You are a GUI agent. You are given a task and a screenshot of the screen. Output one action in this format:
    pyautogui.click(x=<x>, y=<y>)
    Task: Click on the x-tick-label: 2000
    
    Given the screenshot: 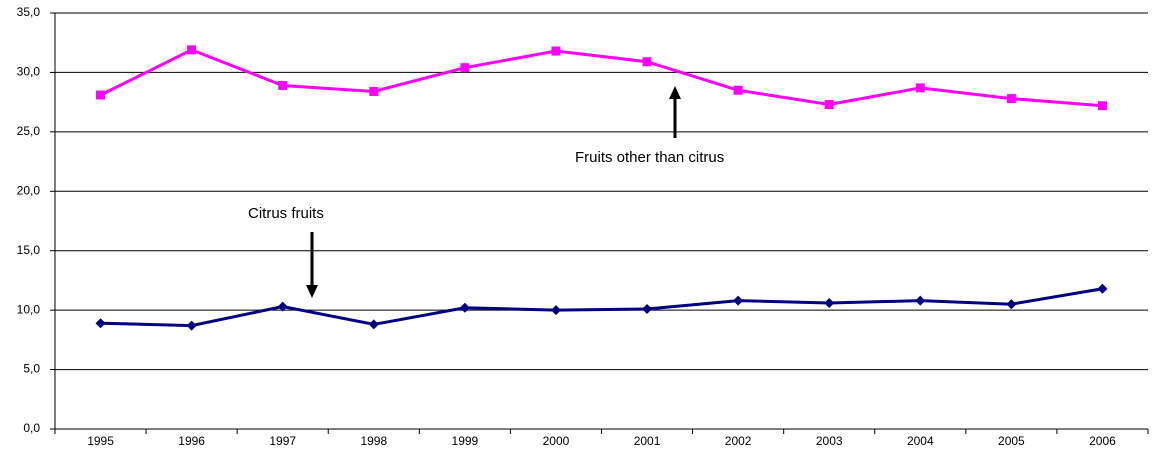 What is the action you would take?
    pyautogui.click(x=556, y=441)
    